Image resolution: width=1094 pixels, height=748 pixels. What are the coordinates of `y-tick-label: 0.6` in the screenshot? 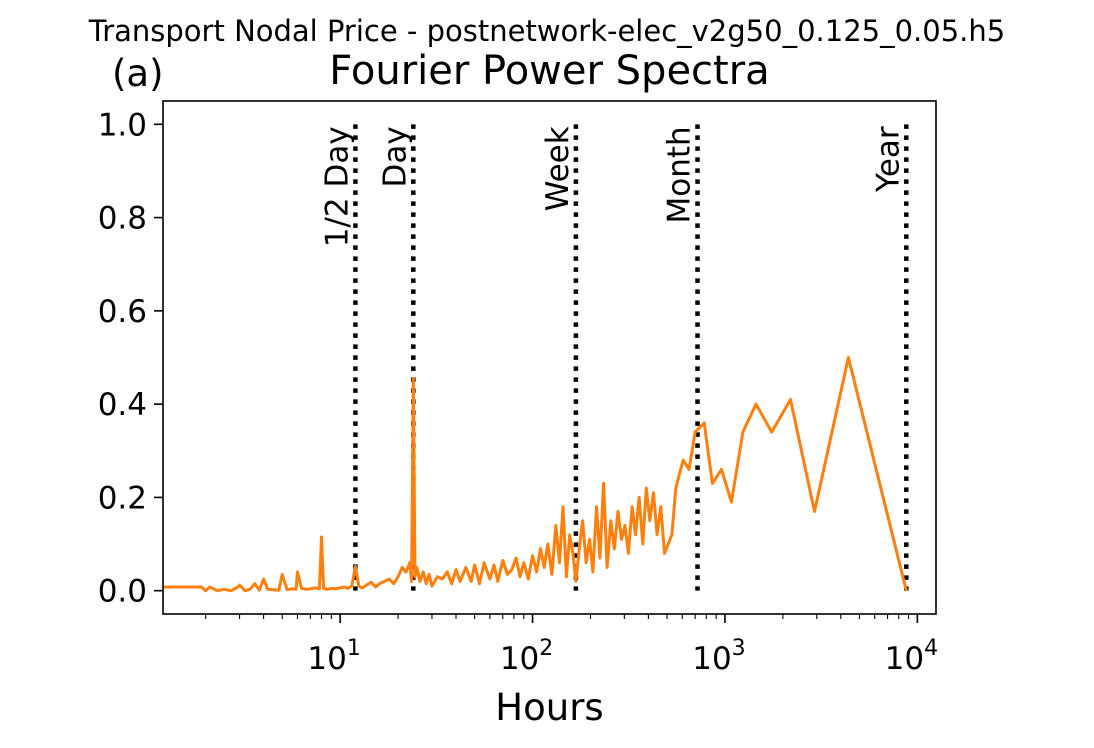 It's located at (122, 312).